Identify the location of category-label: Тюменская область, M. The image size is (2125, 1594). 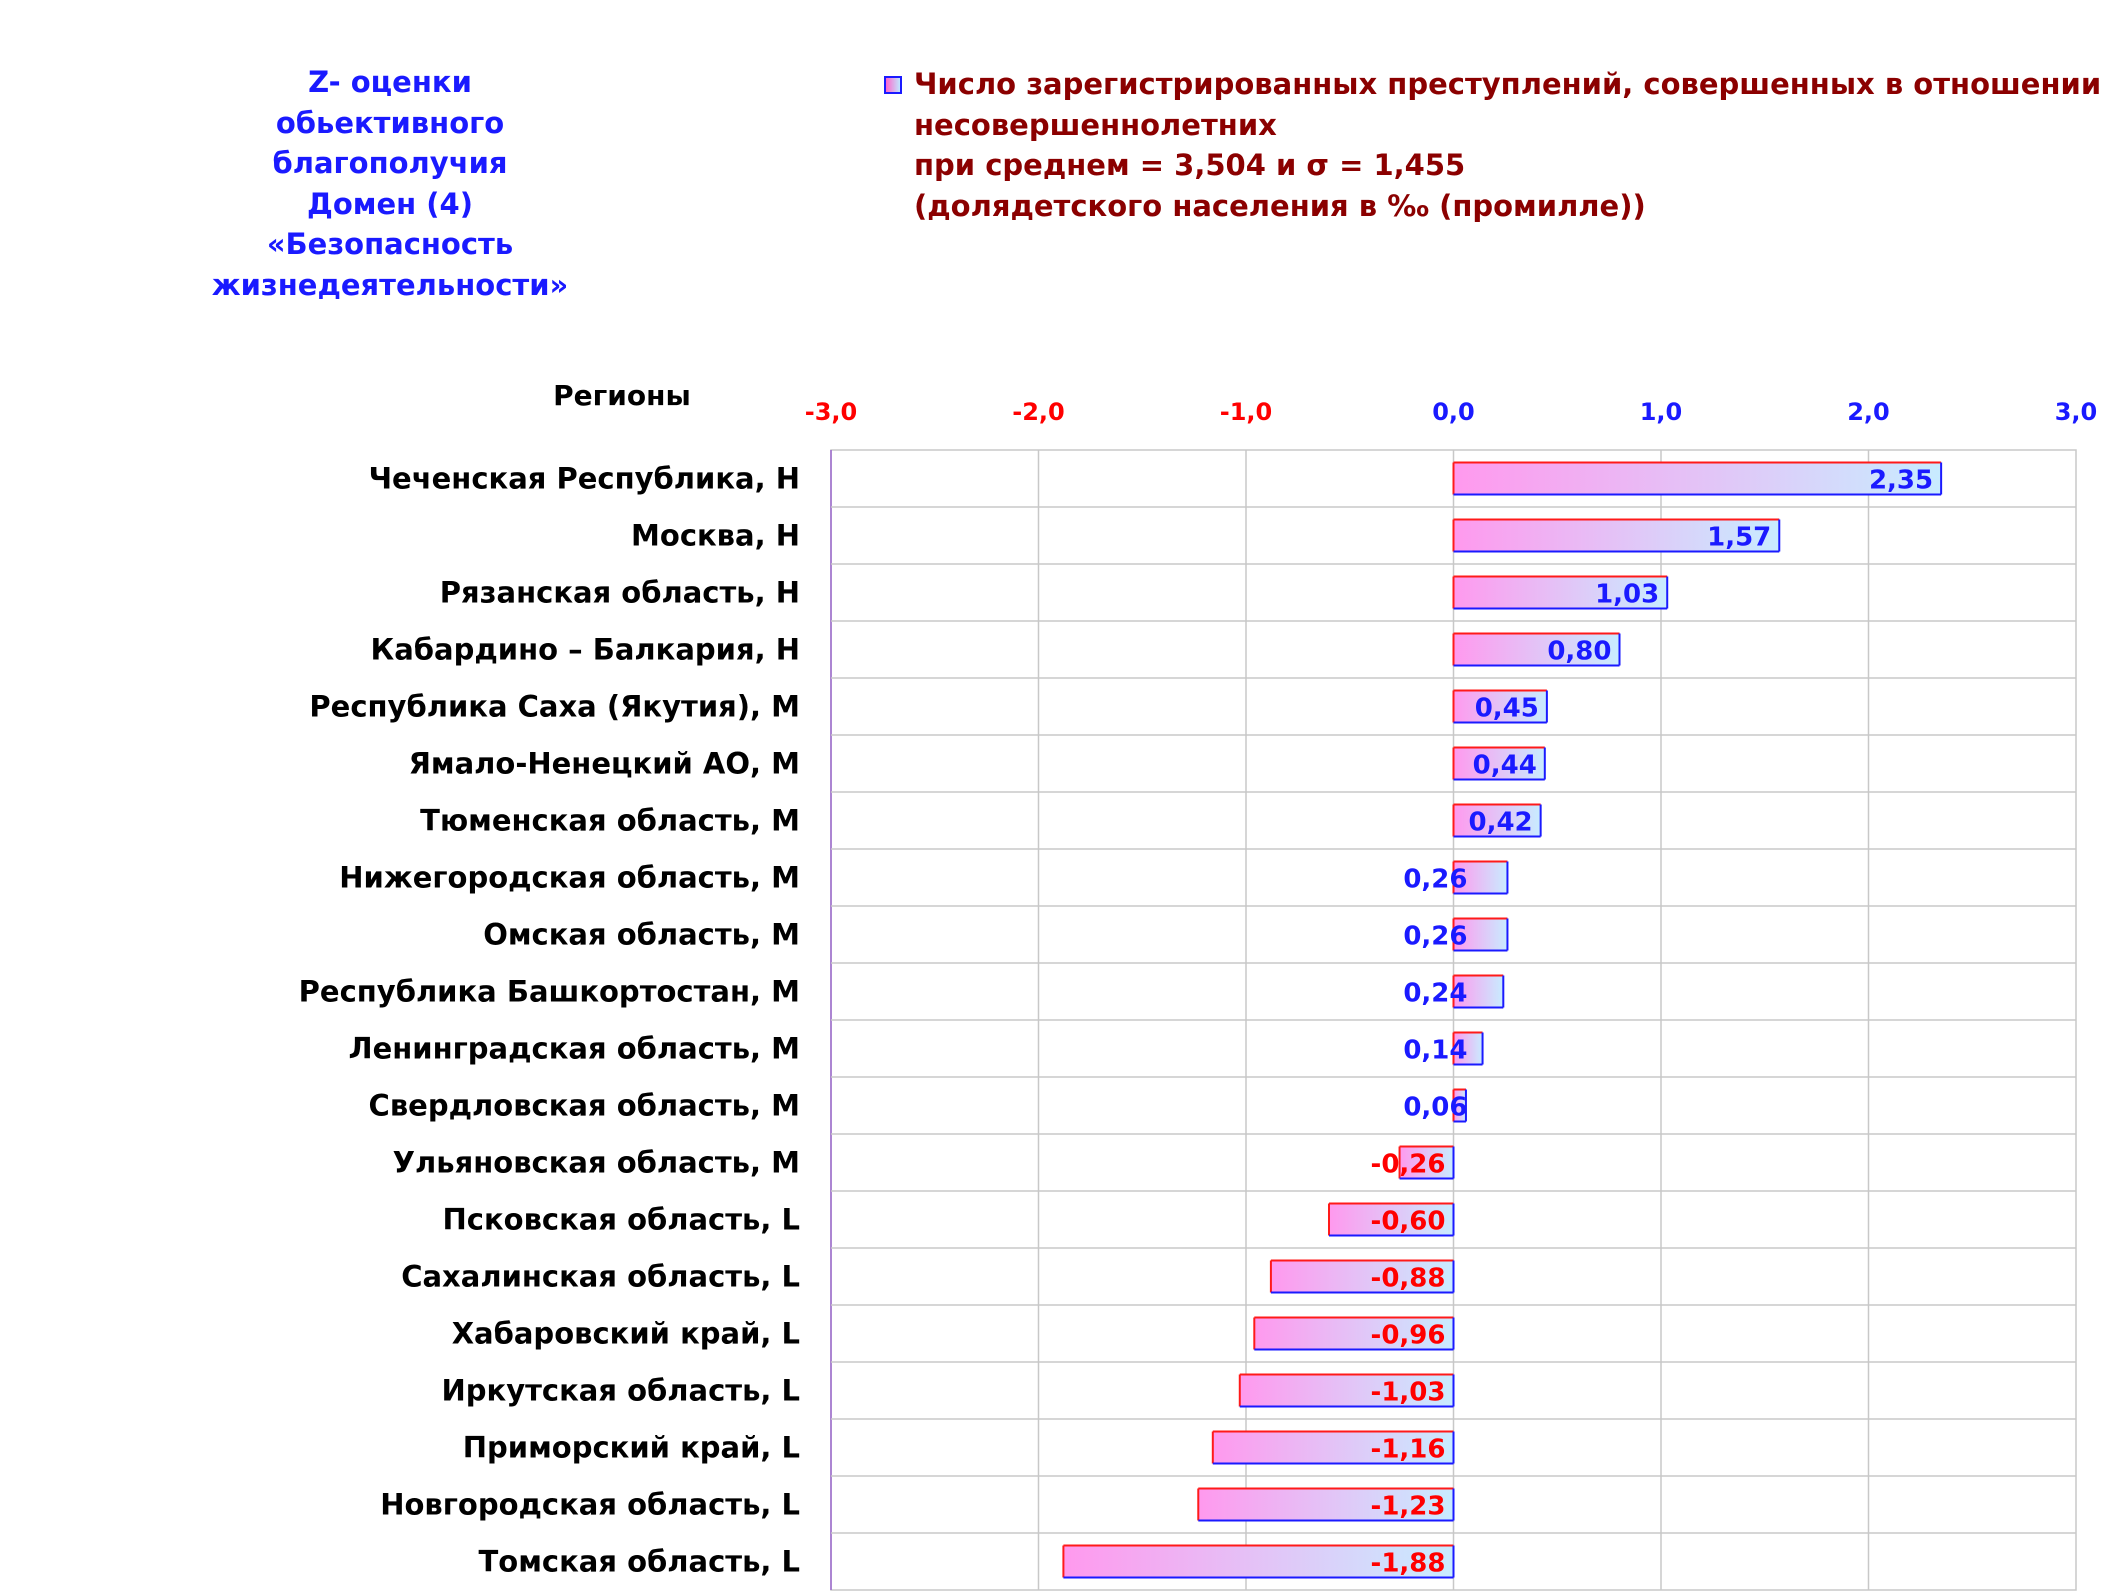
(610, 821).